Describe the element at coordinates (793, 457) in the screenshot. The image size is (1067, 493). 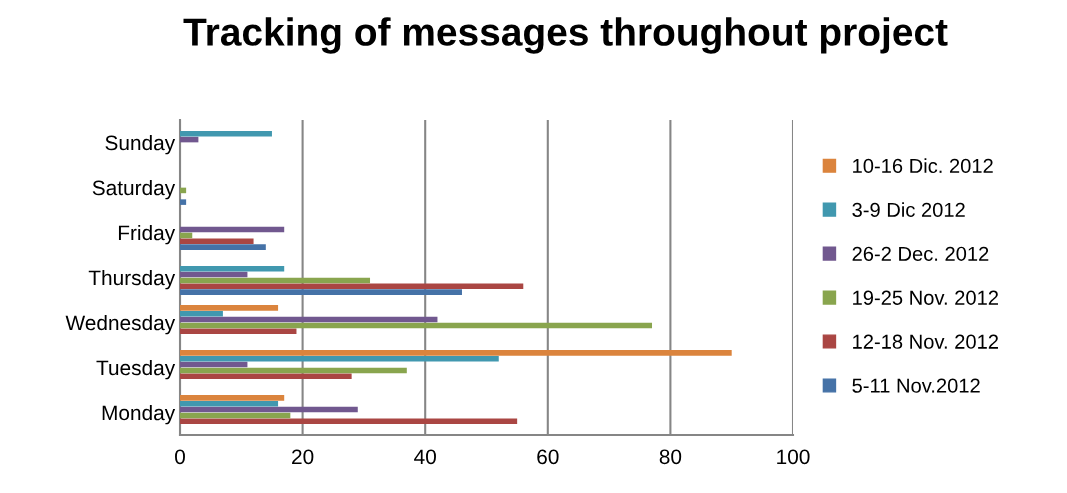
I see `x-tick-label: 100` at that location.